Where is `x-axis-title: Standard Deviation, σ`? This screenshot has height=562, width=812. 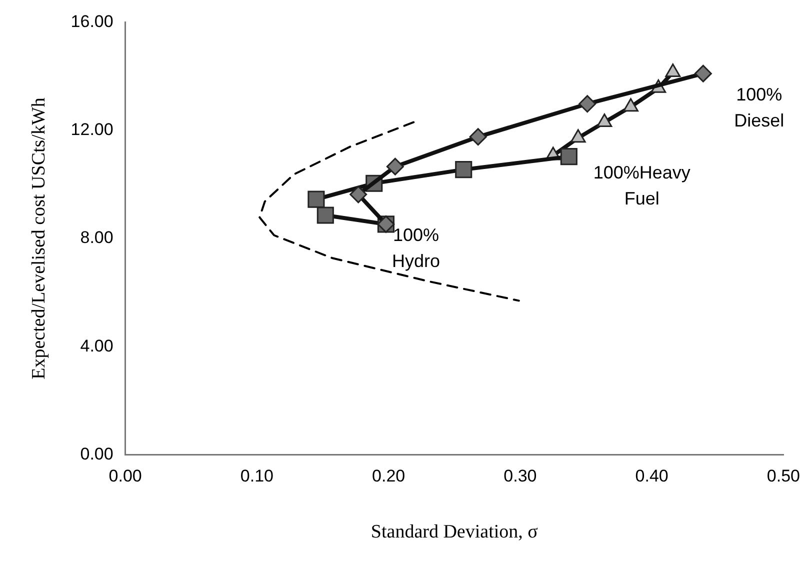 x-axis-title: Standard Deviation, σ is located at coordinates (454, 532).